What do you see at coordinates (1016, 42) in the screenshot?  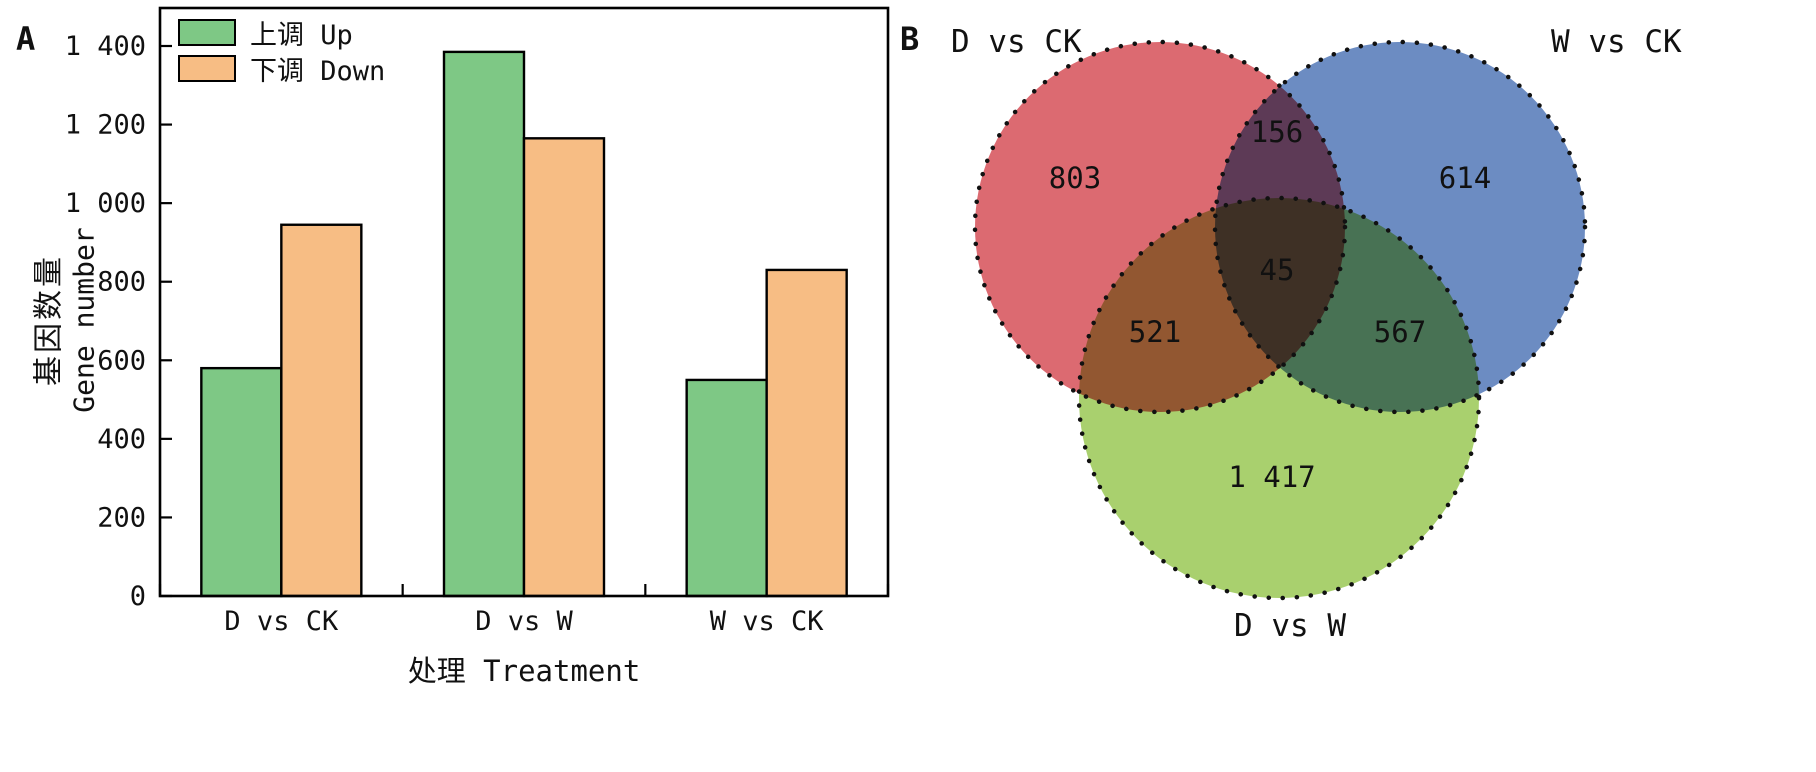 I see `venn-label-d-vs-ck: D vs CK` at bounding box center [1016, 42].